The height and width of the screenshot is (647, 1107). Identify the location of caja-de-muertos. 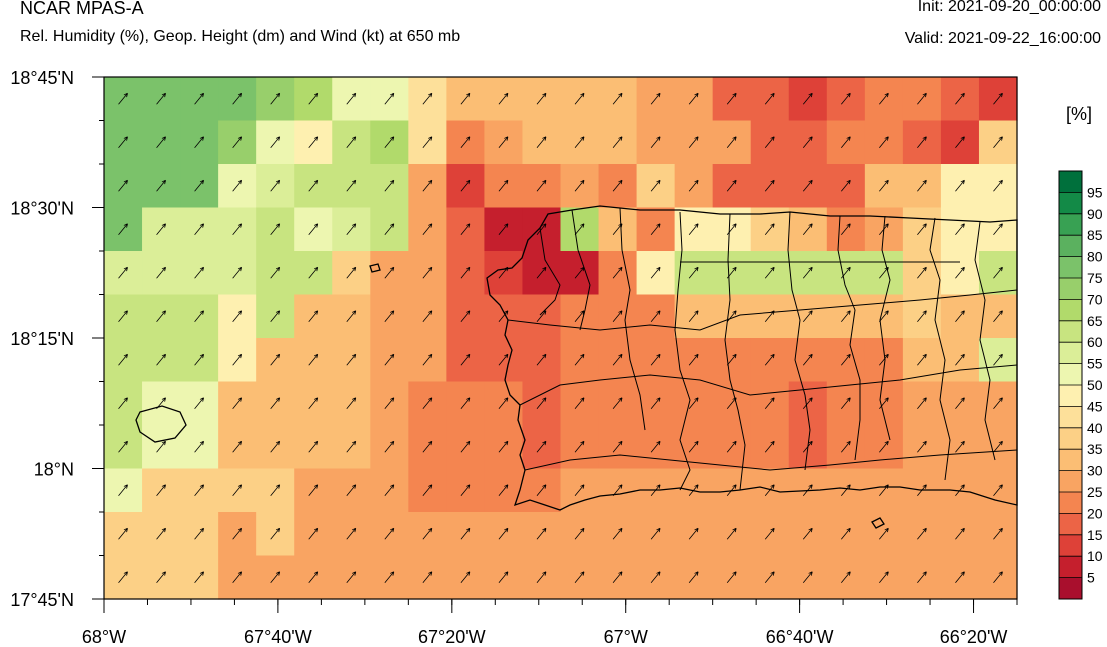
(878, 523).